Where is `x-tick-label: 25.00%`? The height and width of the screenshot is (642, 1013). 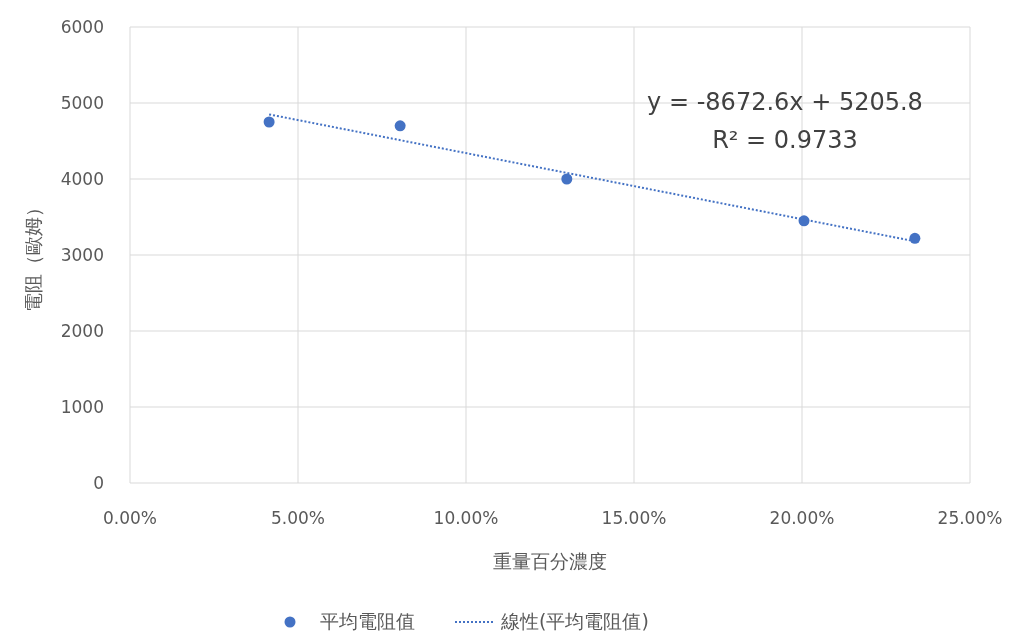 x-tick-label: 25.00% is located at coordinates (970, 518).